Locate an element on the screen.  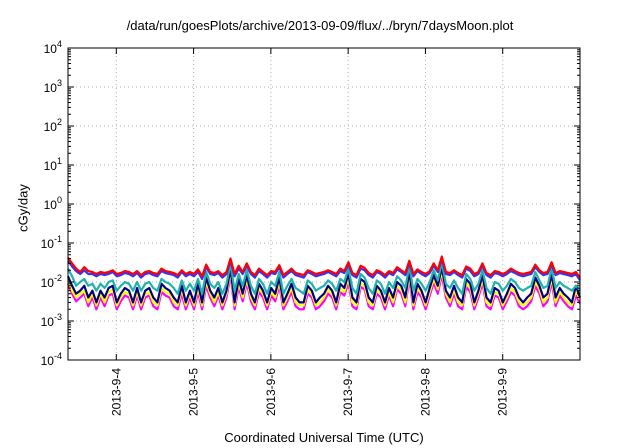
series-group is located at coordinates (324, 283).